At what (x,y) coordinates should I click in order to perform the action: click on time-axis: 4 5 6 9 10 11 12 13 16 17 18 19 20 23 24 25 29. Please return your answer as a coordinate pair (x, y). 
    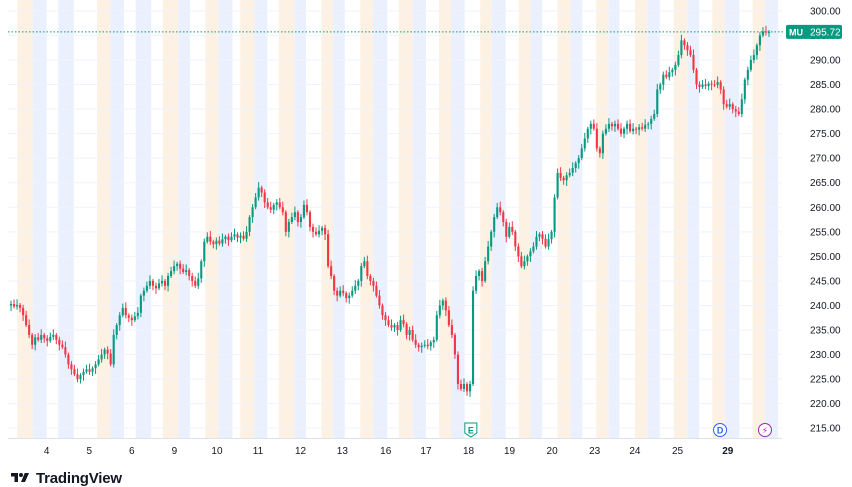
    Looking at the image, I should click on (389, 451).